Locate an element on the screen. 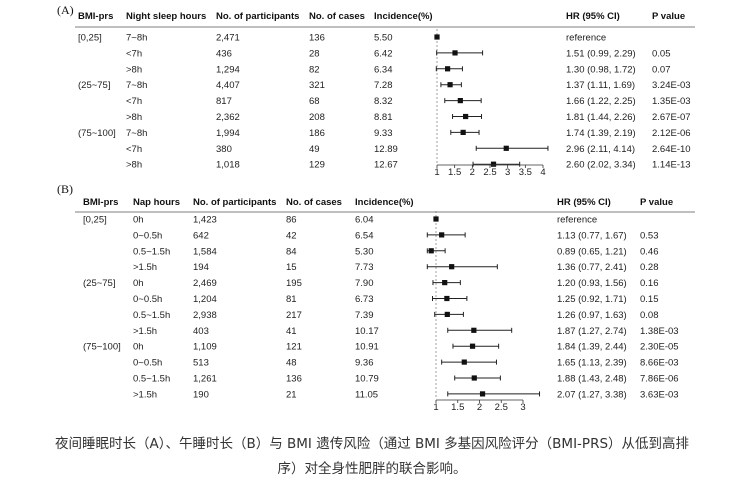 Image resolution: width=744 pixels, height=493 pixels. cell-incidence: 7.39 is located at coordinates (364, 315).